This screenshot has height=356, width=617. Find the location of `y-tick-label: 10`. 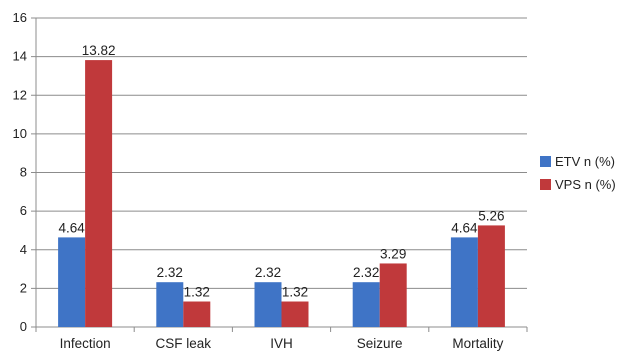

y-tick-label: 10 is located at coordinates (20, 133).